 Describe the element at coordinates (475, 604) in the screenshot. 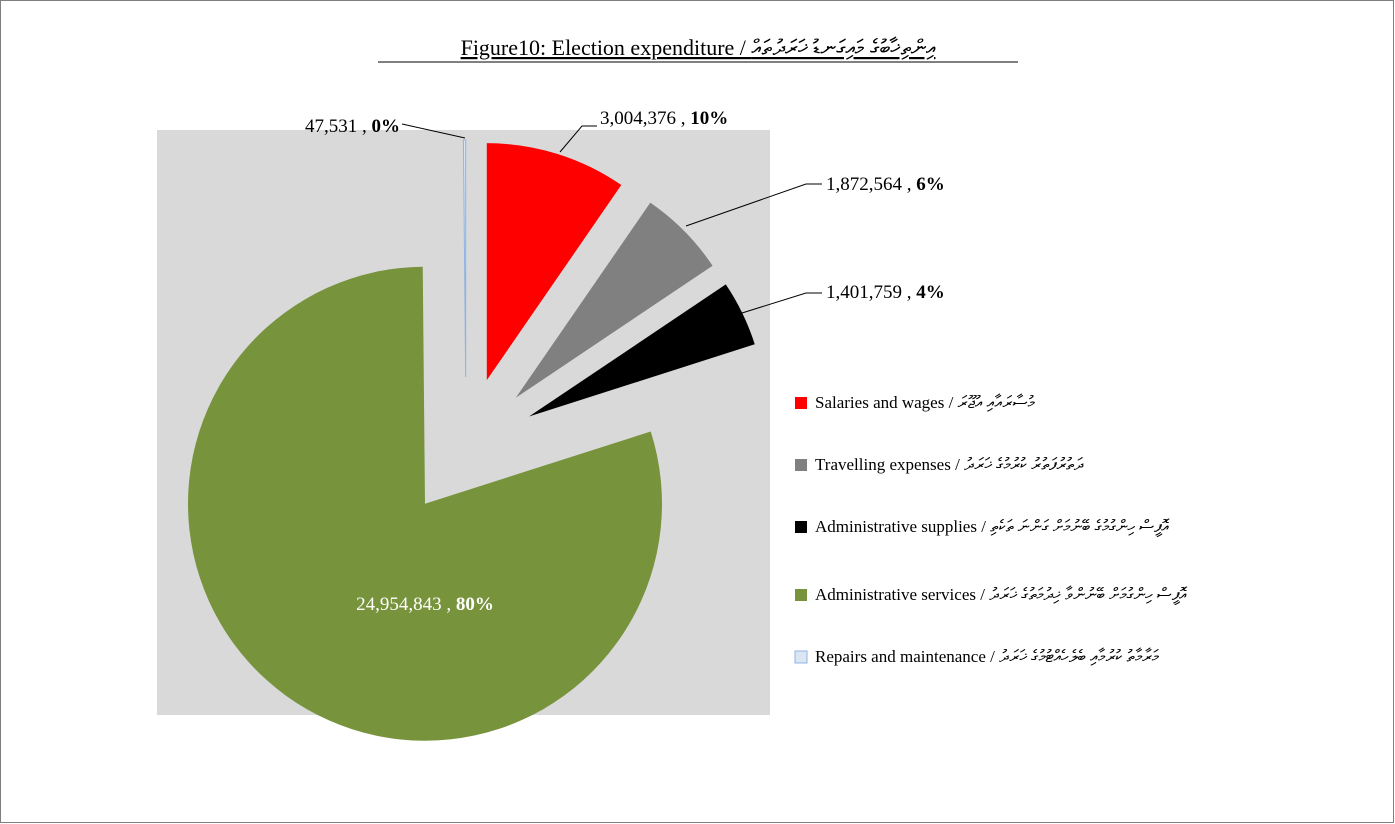

I see `data-label-percent: 80%` at that location.